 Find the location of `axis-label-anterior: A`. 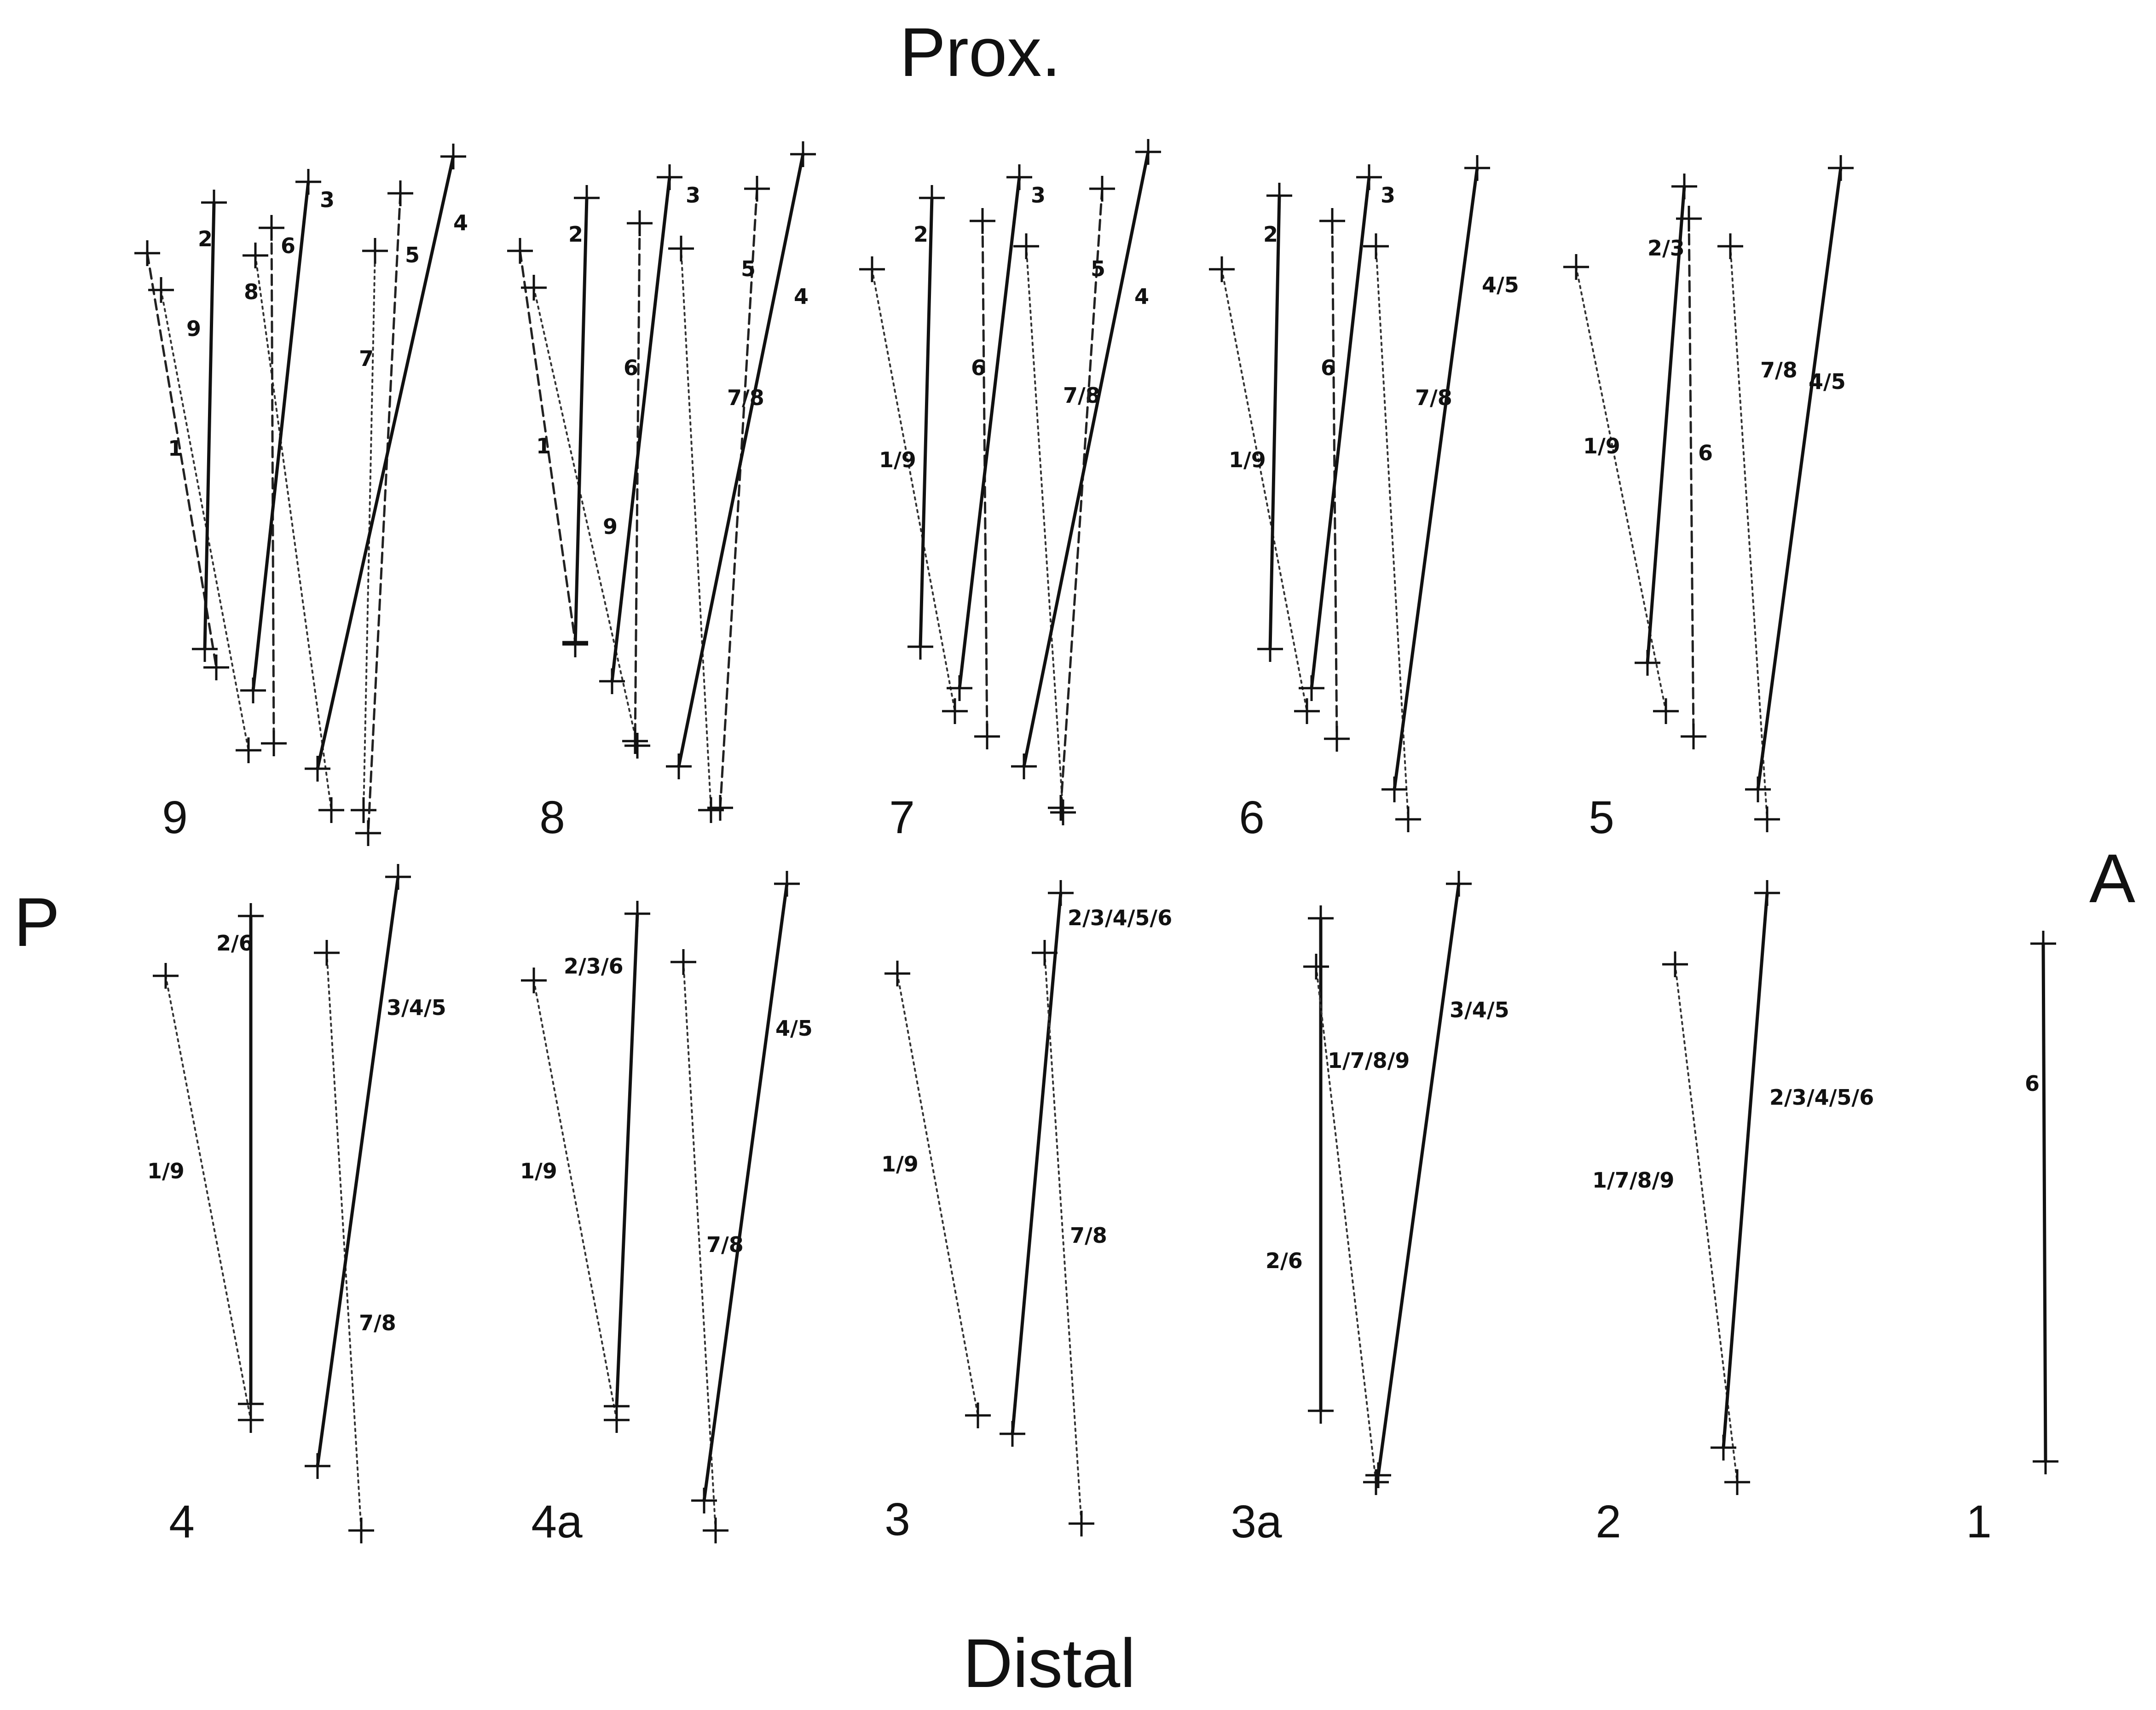

axis-label-anterior: A is located at coordinates (2112, 879).